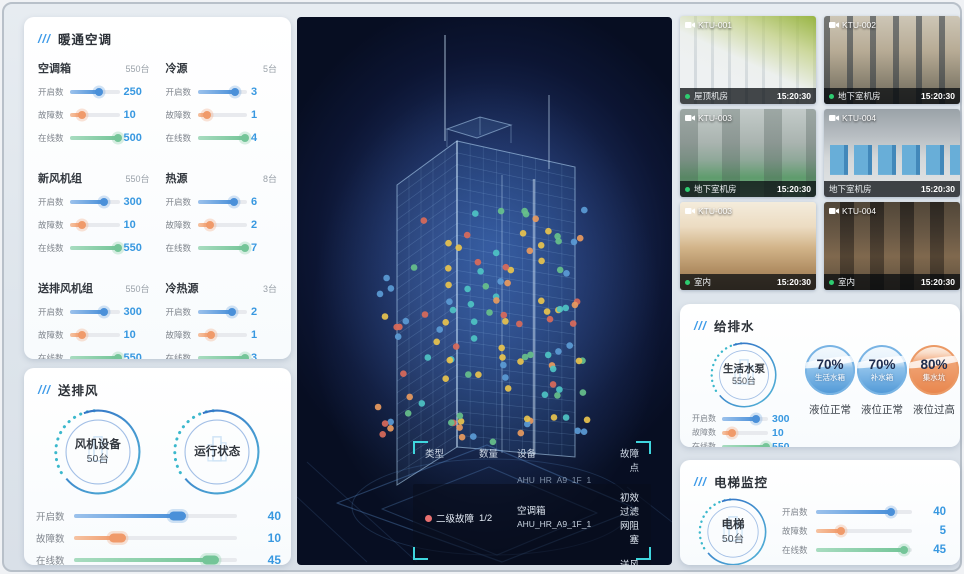 The image size is (964, 574). I want to click on panel-water: 给排水 生活水泵 550台 开启数, so click(820, 375).